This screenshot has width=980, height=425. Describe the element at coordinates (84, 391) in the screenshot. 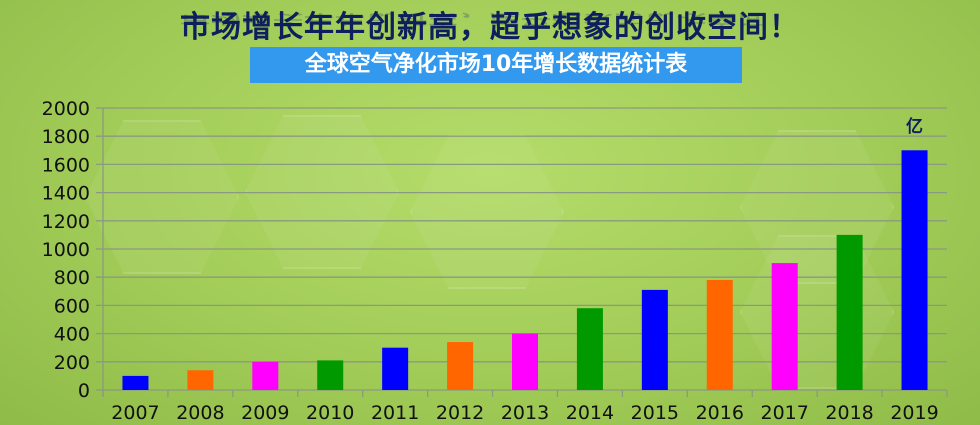

I see `y-tick-label: 0` at that location.